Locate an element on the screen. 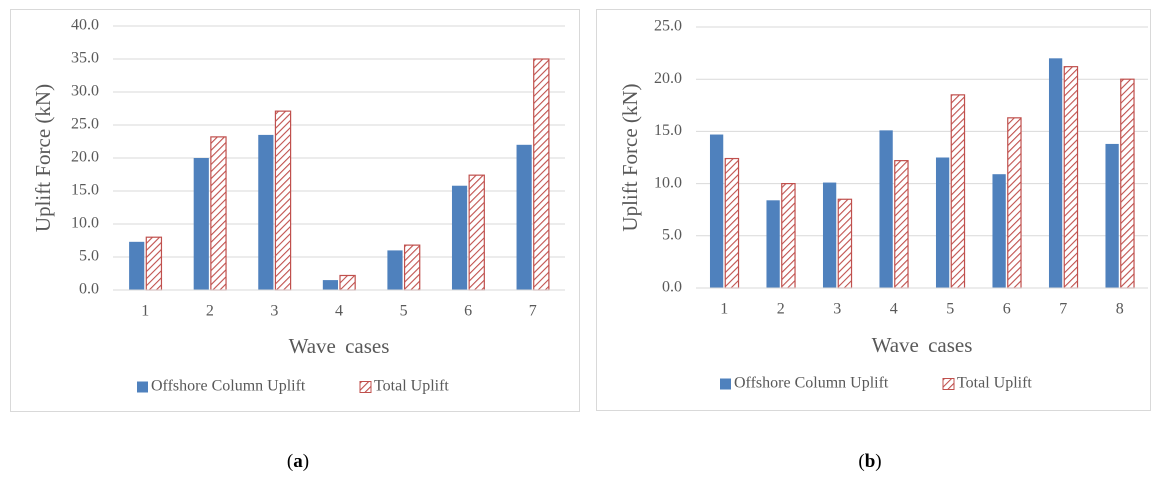  y-tick-label: 30.0 is located at coordinates (85, 91).